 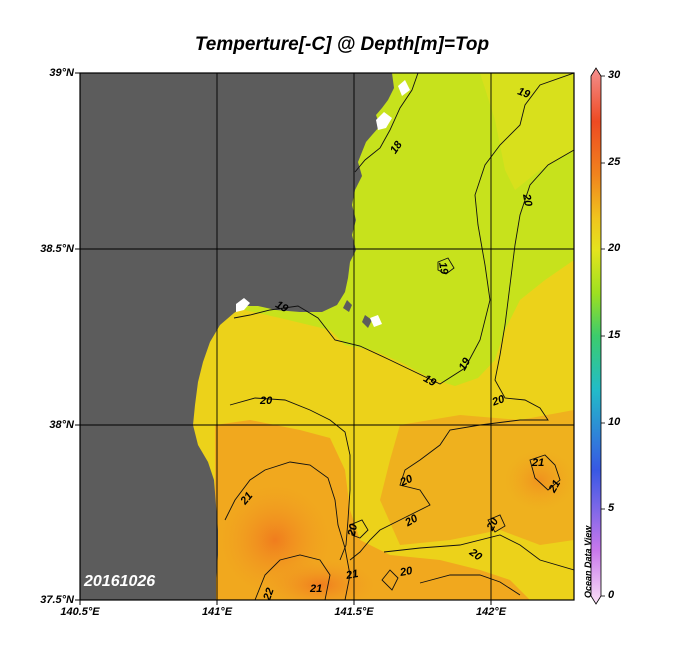 I want to click on map-title: Temperture[-C] @ Depth[m]=Top, so click(x=342, y=44).